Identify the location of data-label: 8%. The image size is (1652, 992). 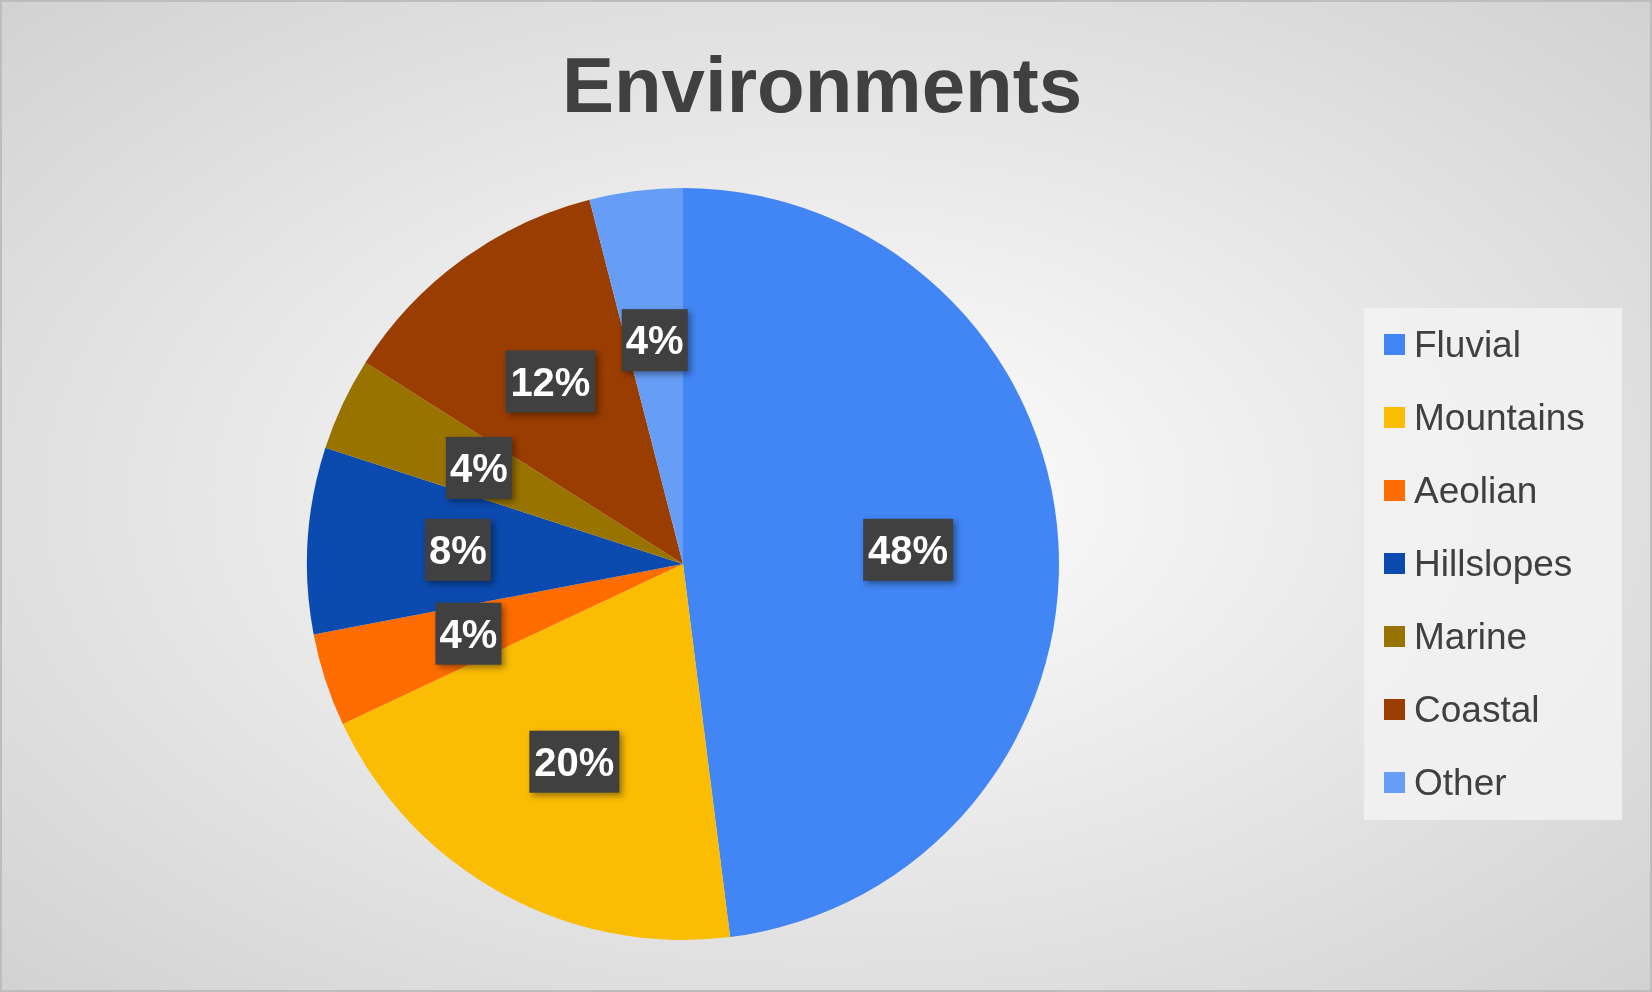
(457, 549).